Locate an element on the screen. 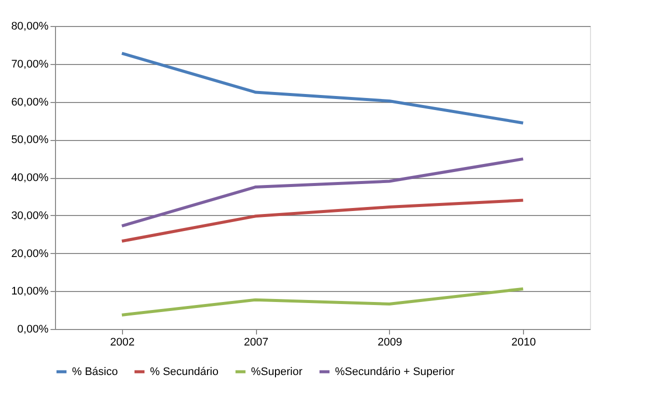 This screenshot has height=408, width=671. y-tick-label: 30,00% is located at coordinates (30, 216).